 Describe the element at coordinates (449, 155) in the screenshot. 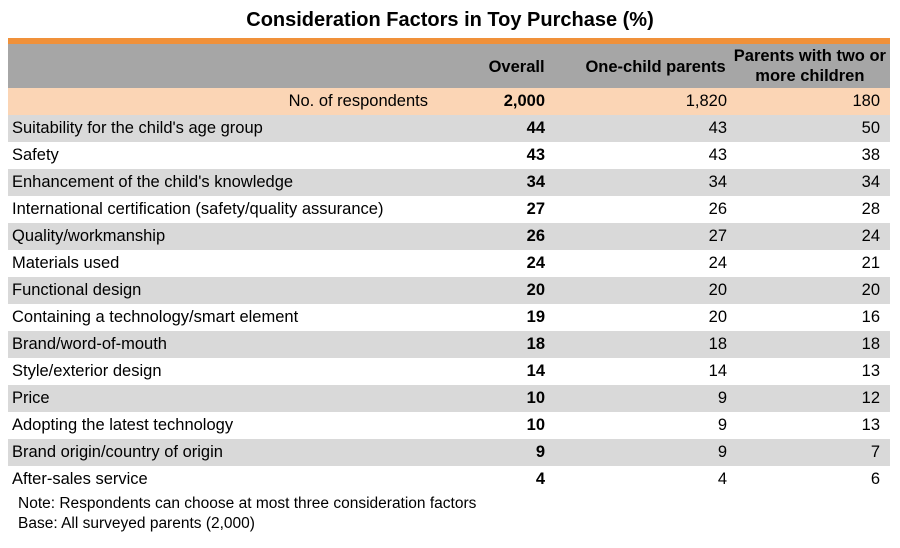

I see `table-row: Safety 43 43 38` at that location.